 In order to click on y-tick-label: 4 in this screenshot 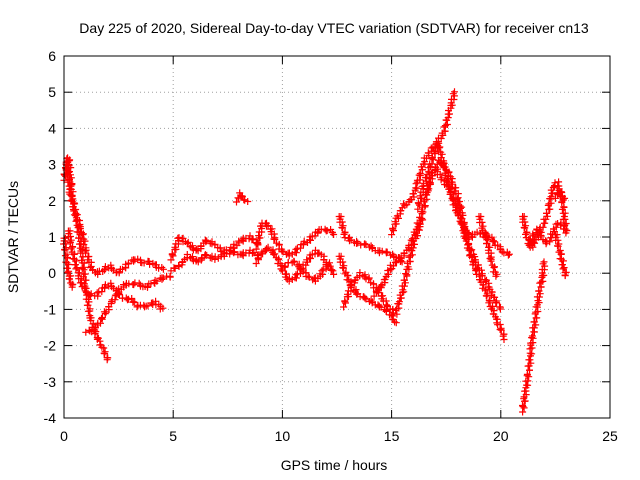, I will do `click(52, 128)`.